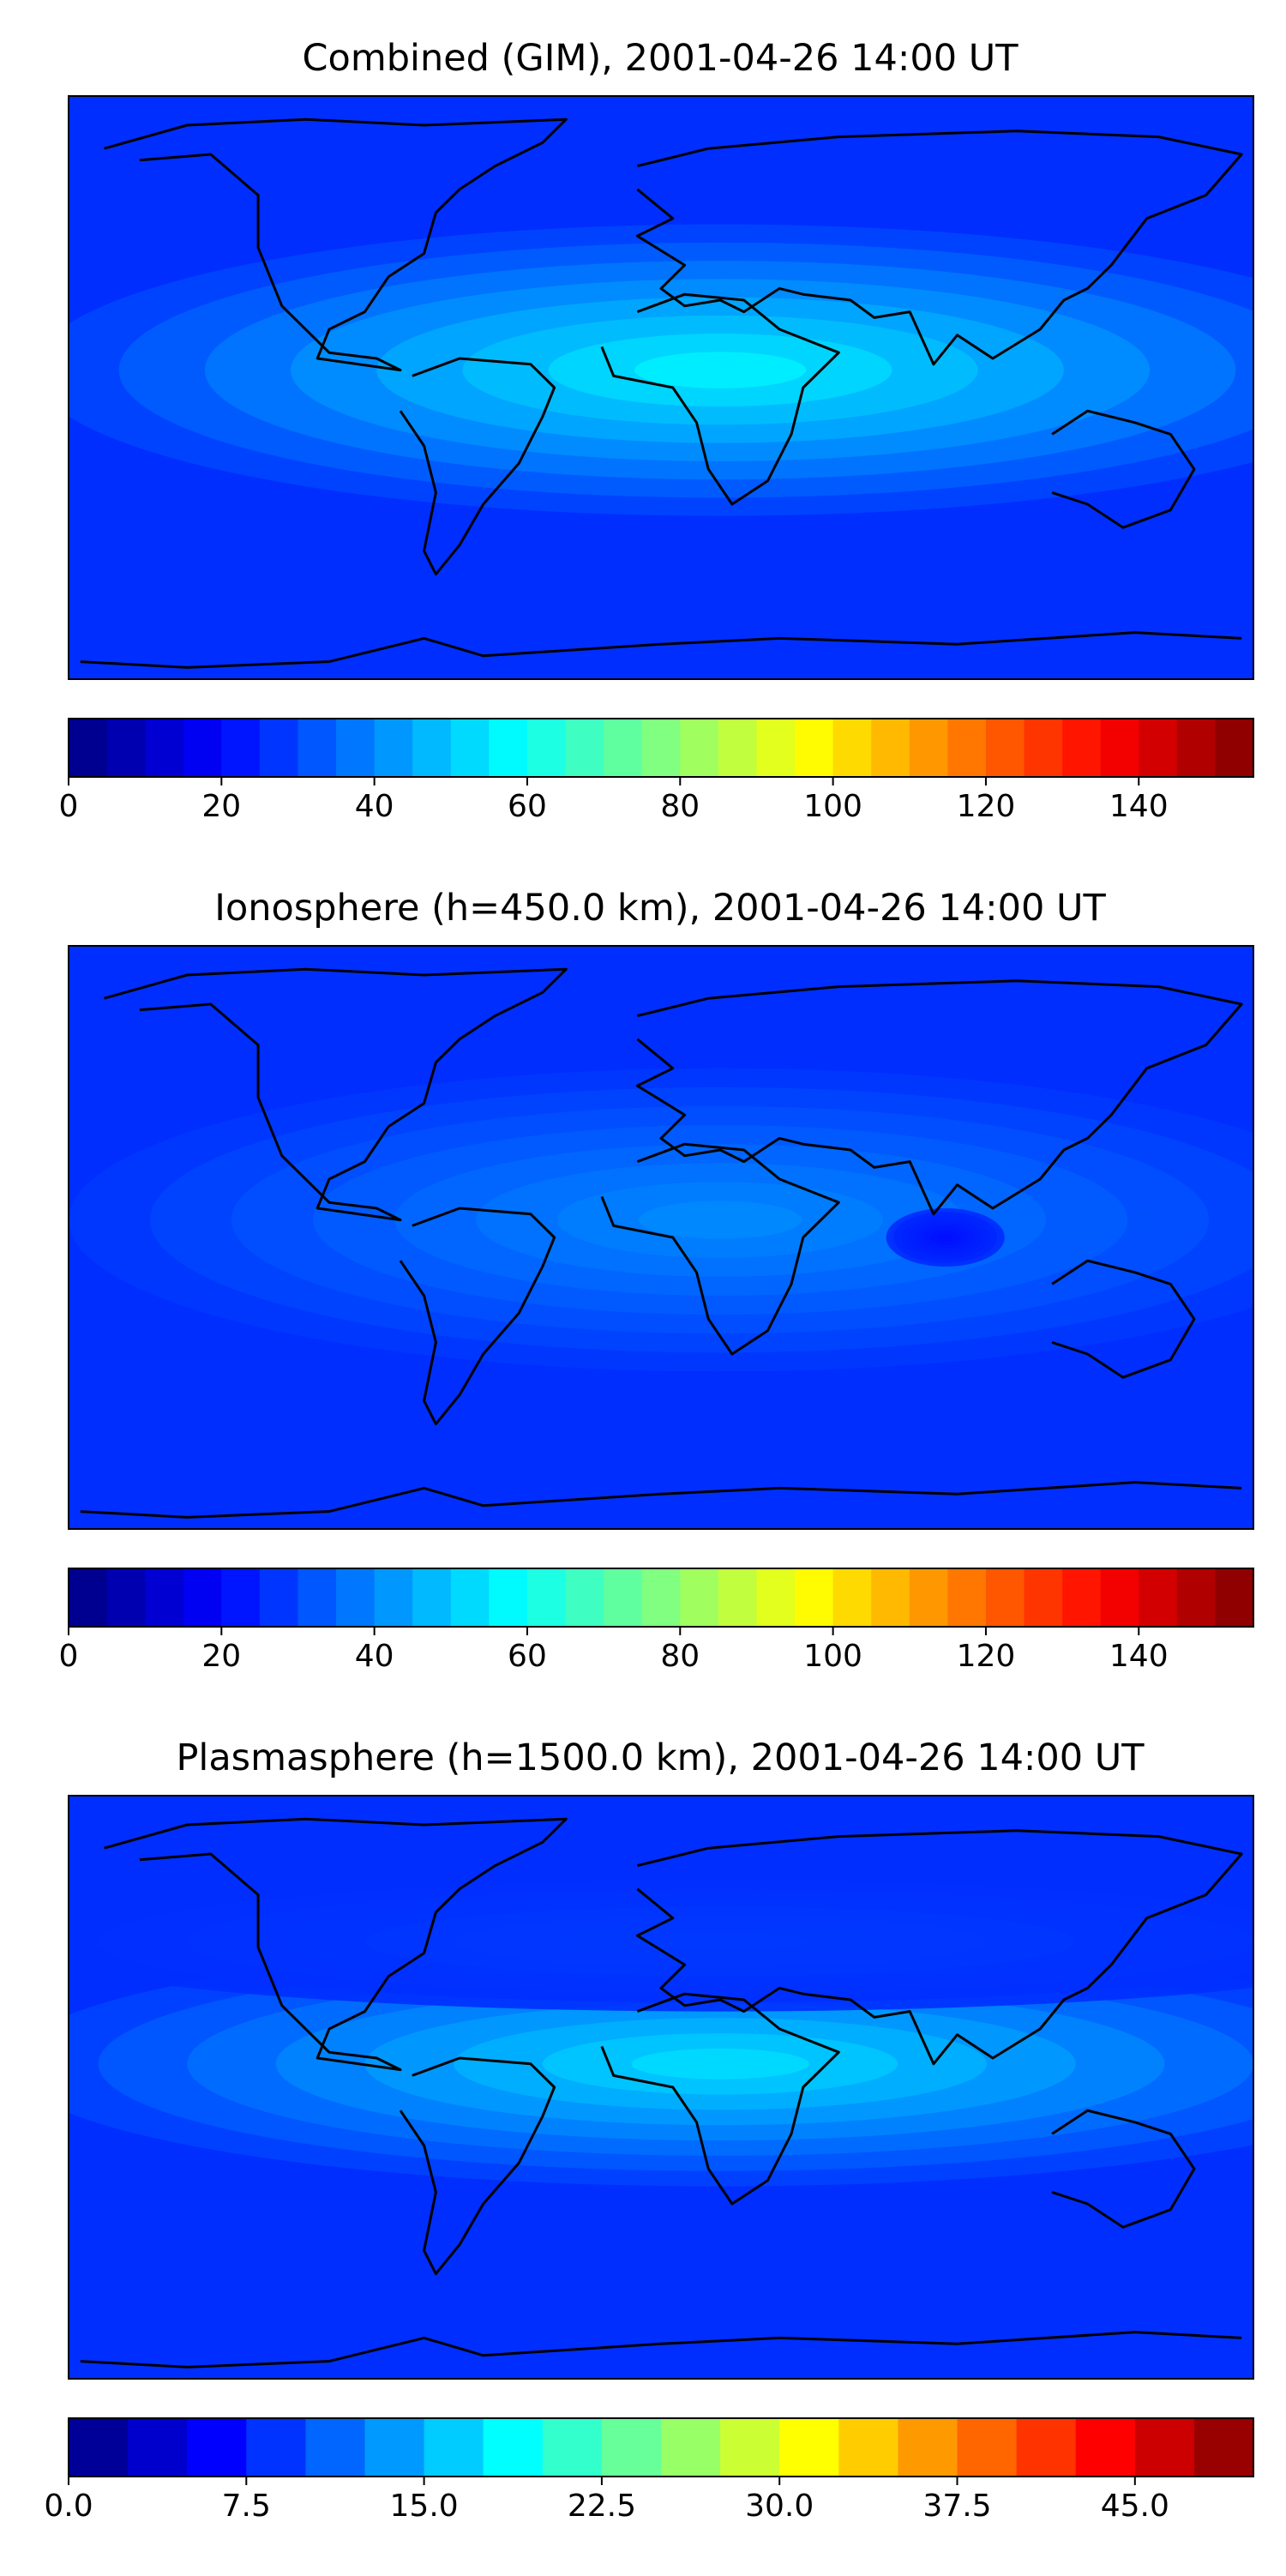 This screenshot has width=1286, height=2576. I want to click on colorbar-tick-label: 30.0, so click(779, 2506).